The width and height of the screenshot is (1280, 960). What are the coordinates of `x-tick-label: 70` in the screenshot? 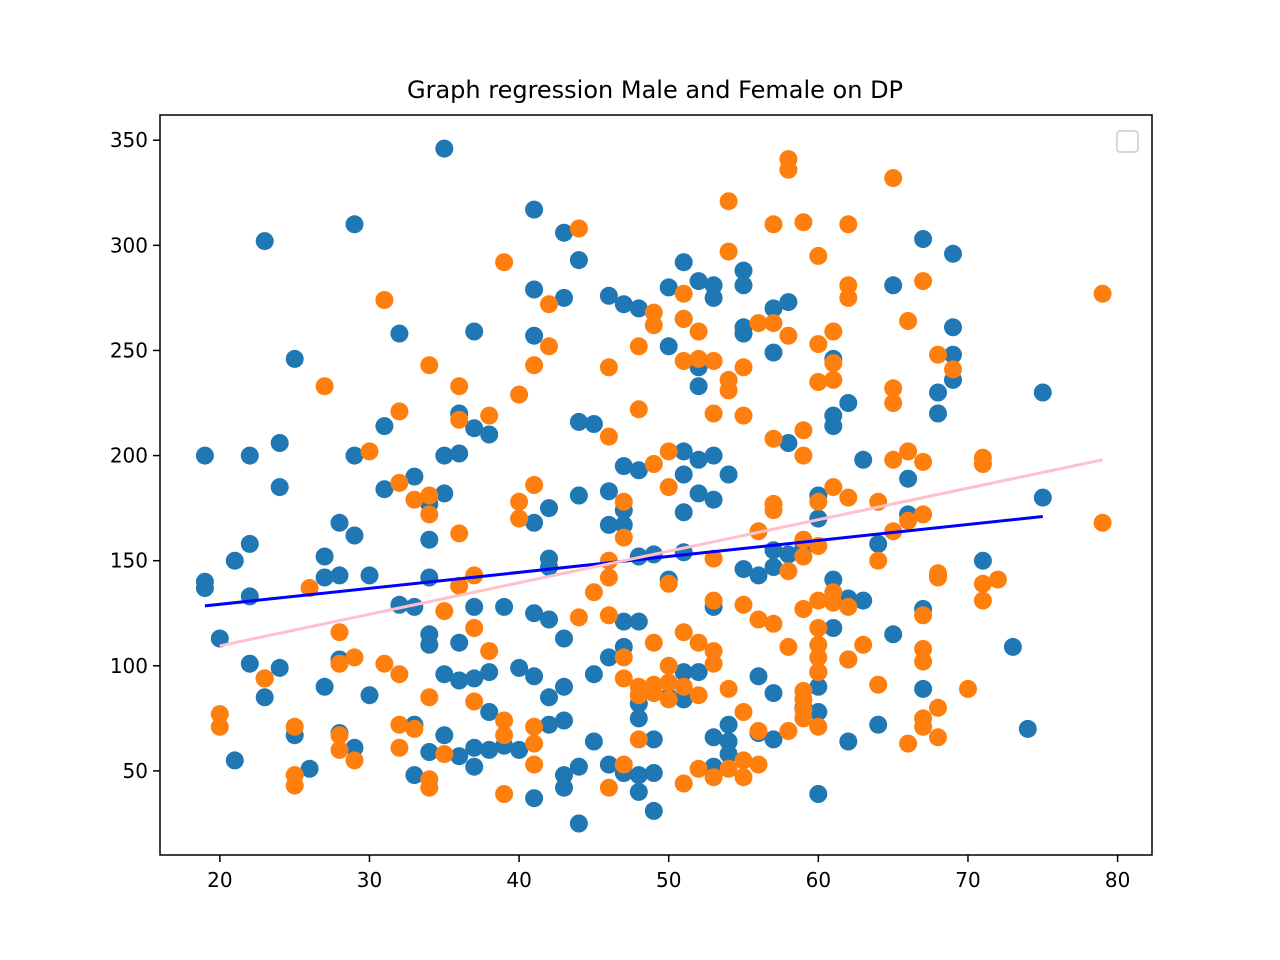 It's located at (967, 880).